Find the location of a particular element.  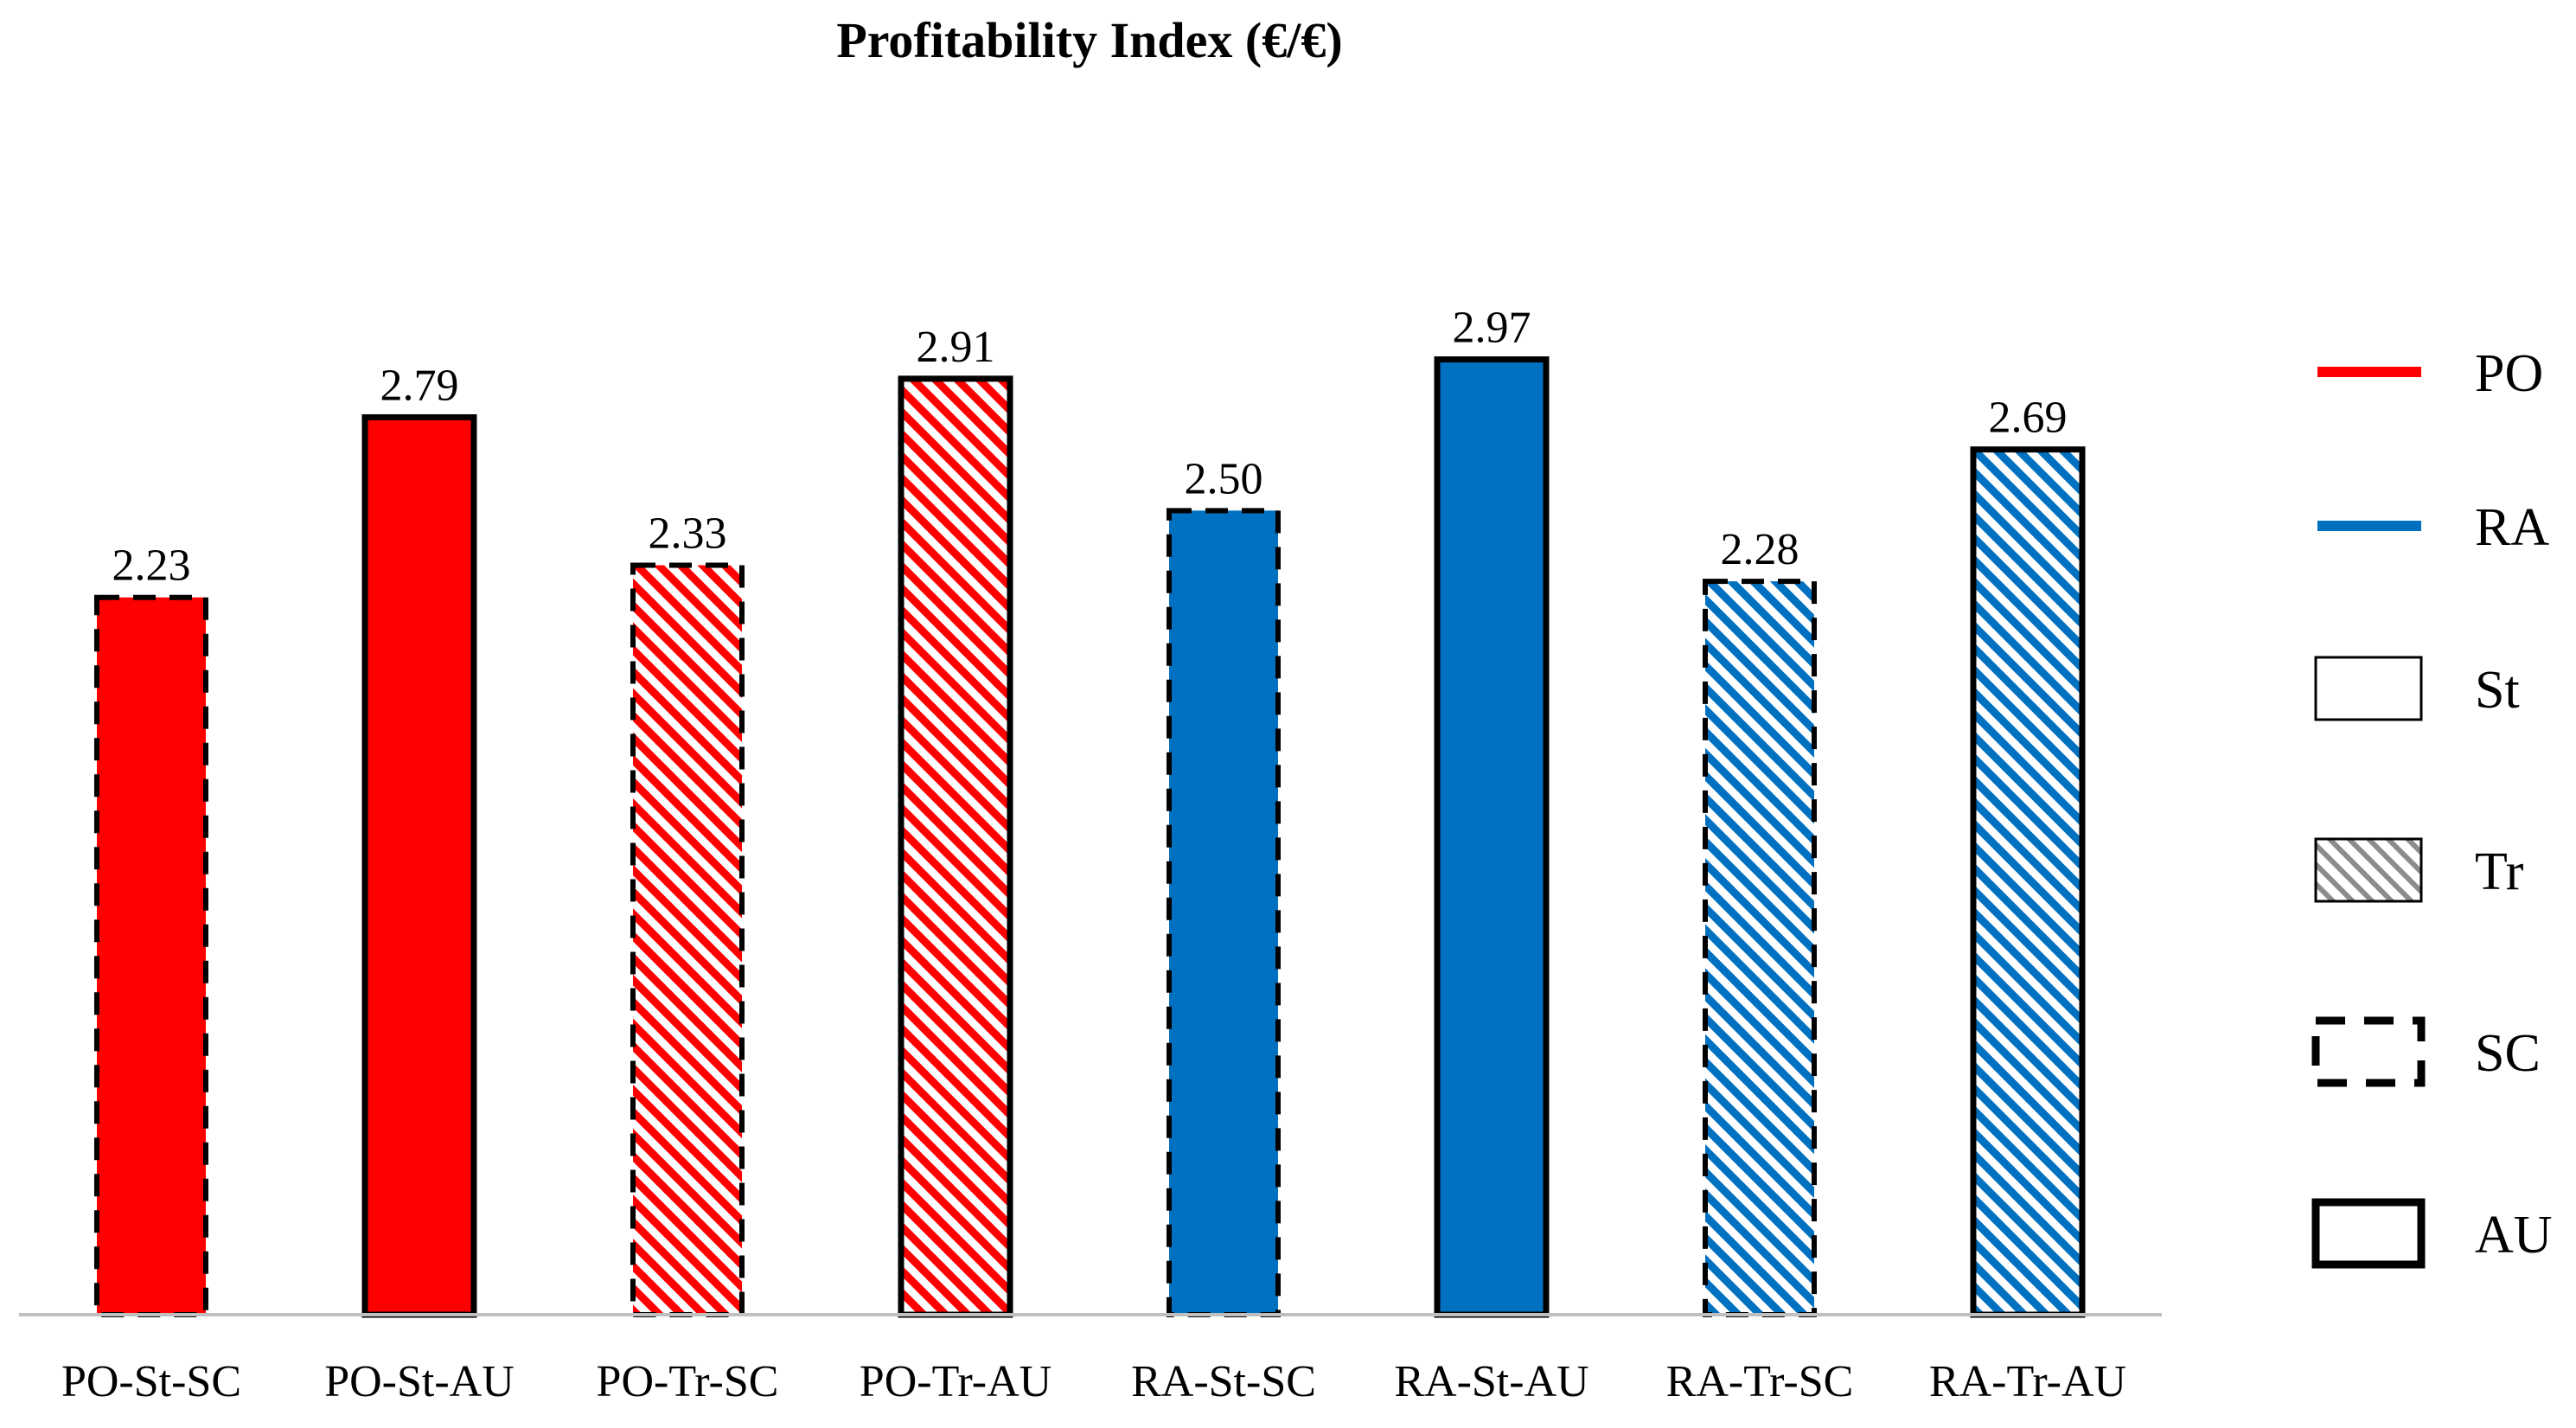

legend-label-St: St is located at coordinates (2497, 690).